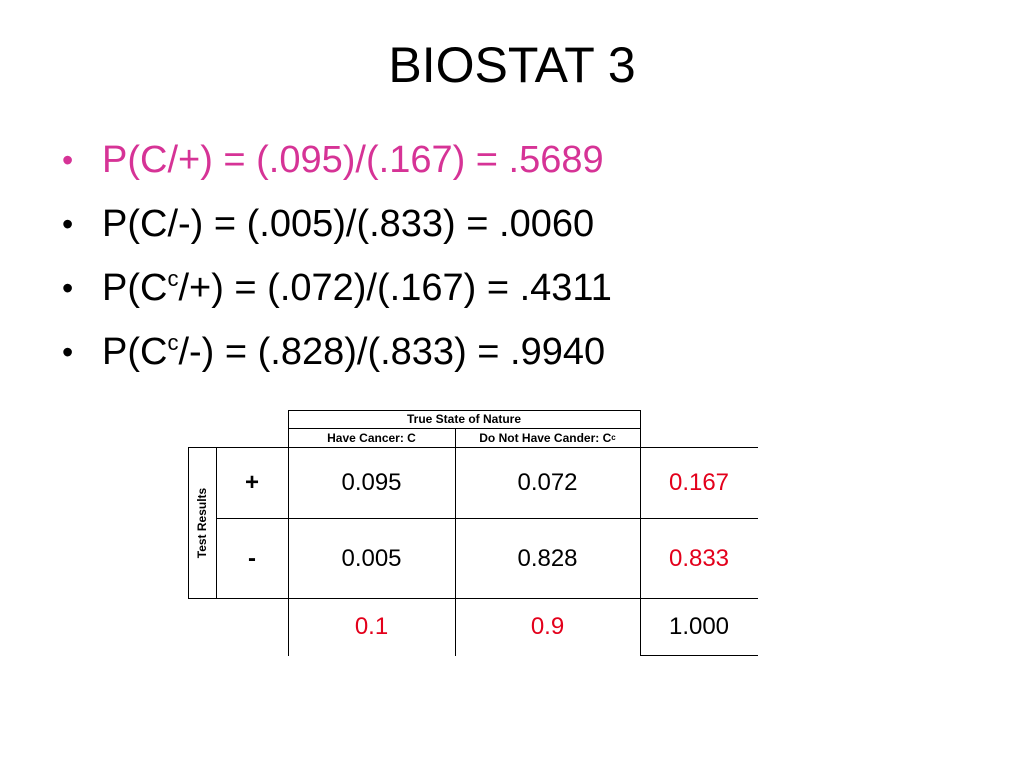  What do you see at coordinates (371, 626) in the screenshot?
I see `column-total-cell: 0.1` at bounding box center [371, 626].